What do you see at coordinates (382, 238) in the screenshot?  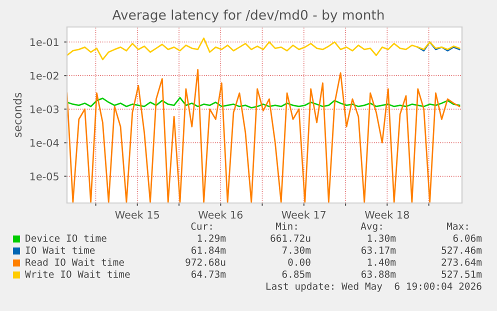 I see `text: 1.30m` at bounding box center [382, 238].